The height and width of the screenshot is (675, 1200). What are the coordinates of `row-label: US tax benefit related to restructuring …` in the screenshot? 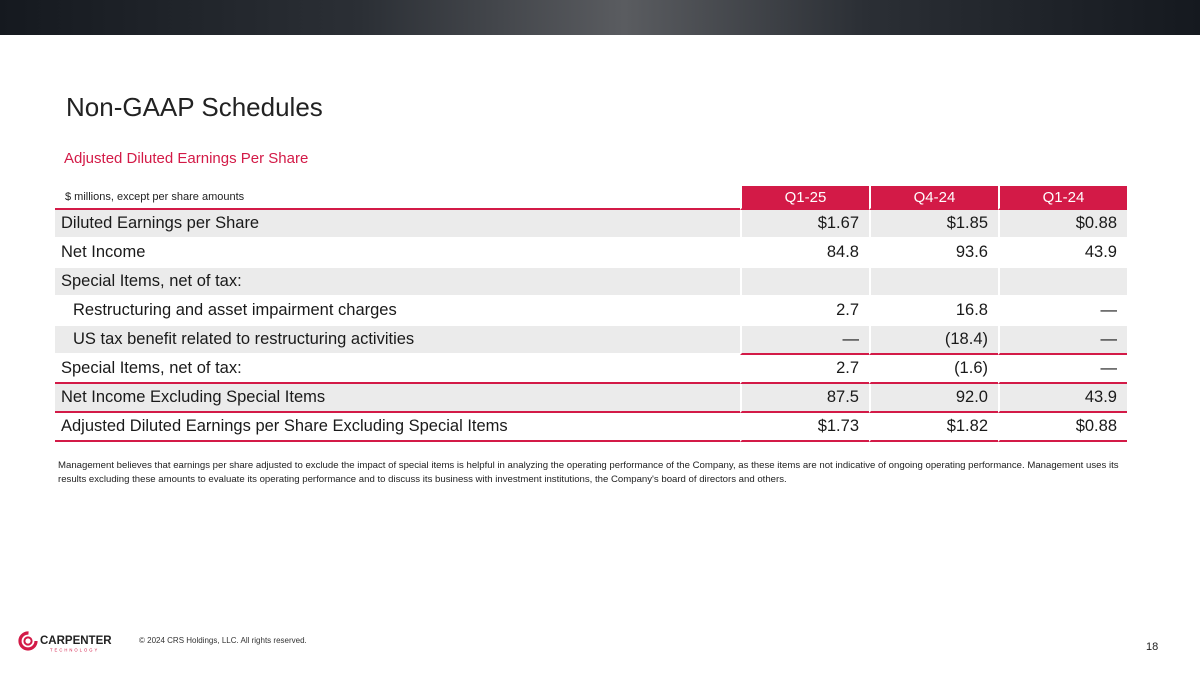 It's located at (397, 340).